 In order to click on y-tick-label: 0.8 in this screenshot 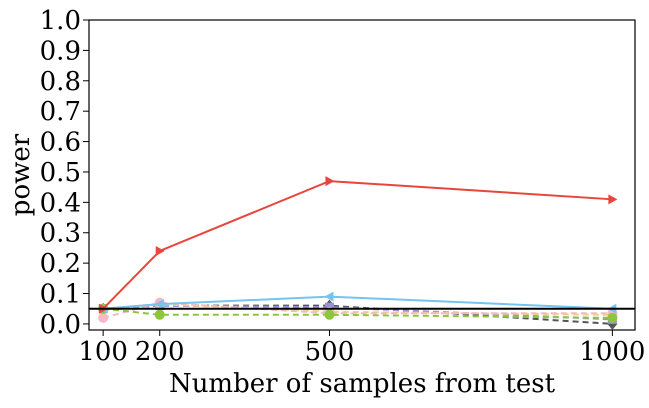, I will do `click(60, 82)`.